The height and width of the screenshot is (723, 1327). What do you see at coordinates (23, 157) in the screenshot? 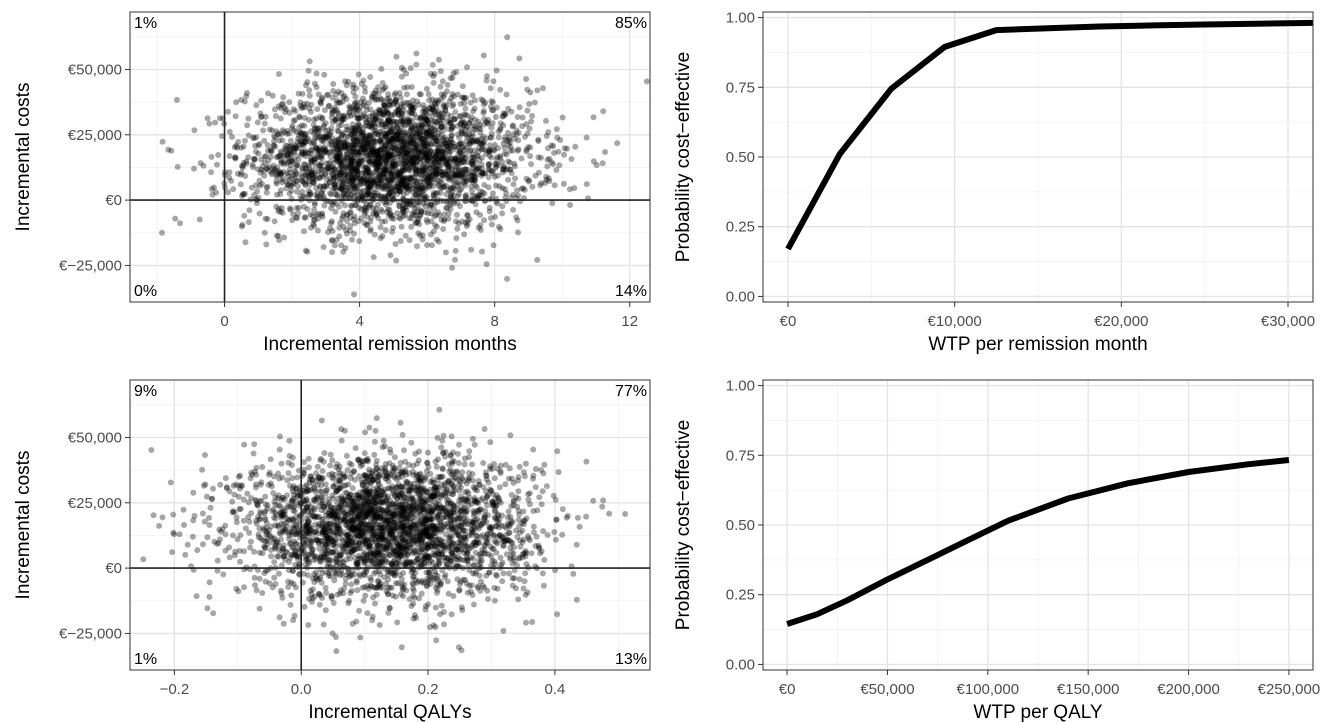
I see `y-axis-title: Incremental costs` at bounding box center [23, 157].